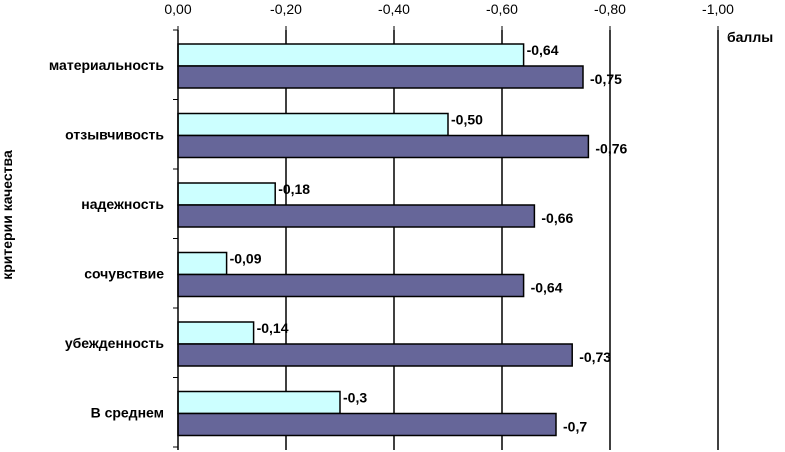 This screenshot has width=785, height=452. Describe the element at coordinates (394, 9) in the screenshot. I see `x-tick-label: -0,40` at that location.